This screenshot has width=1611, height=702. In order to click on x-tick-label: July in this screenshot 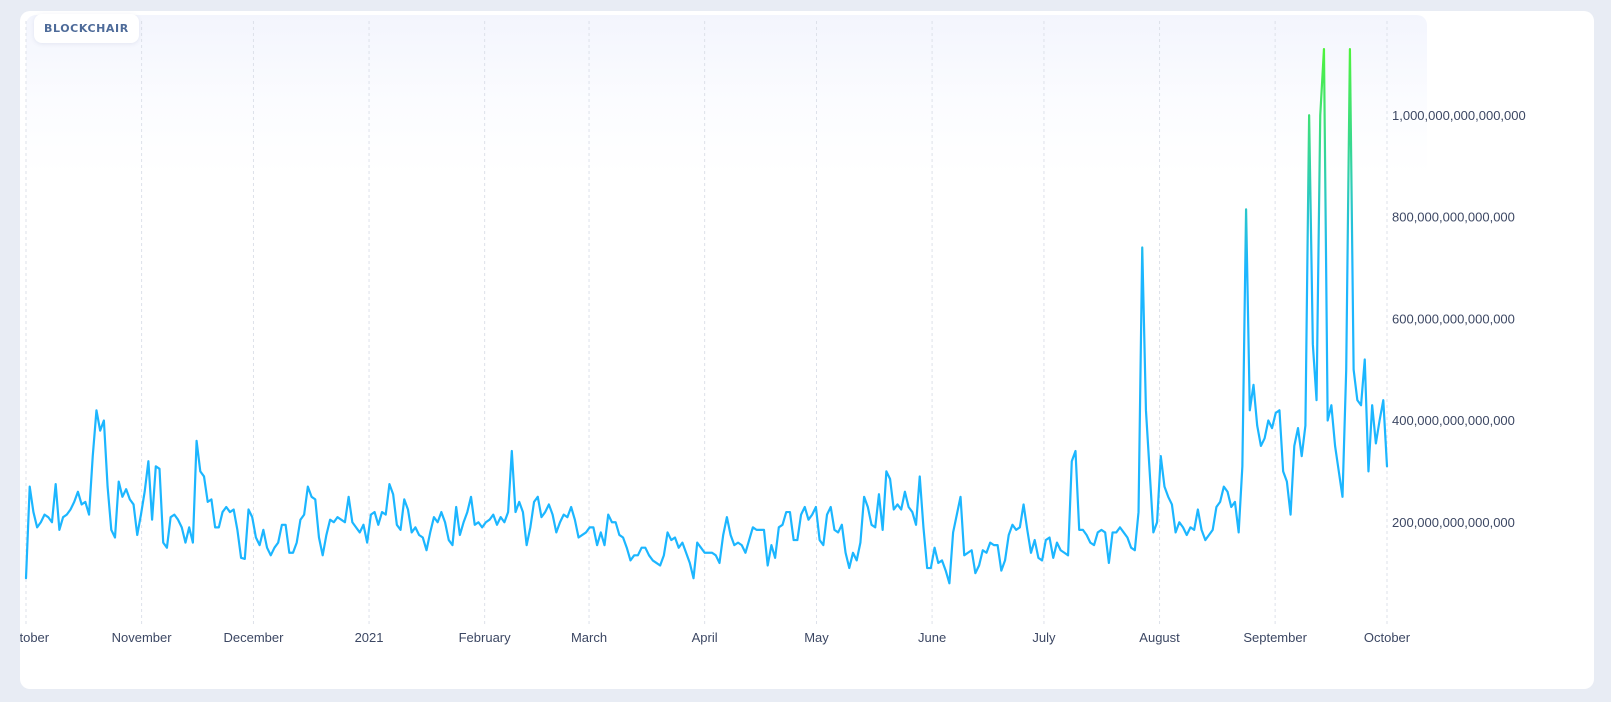, I will do `click(1044, 637)`.